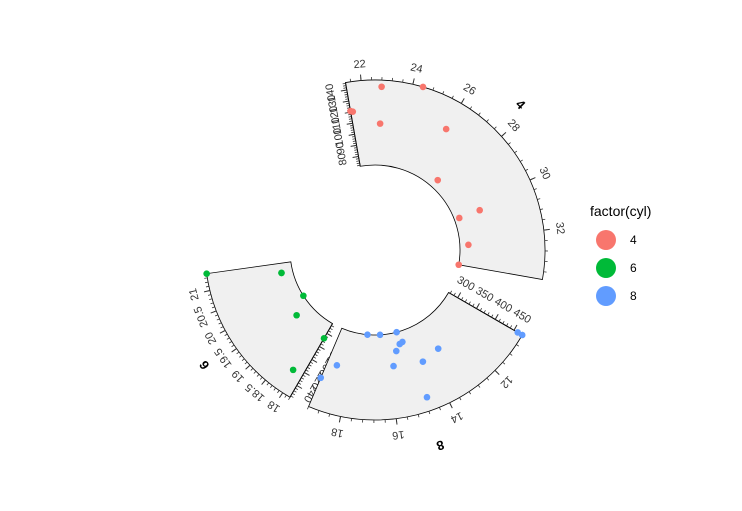 The image size is (742, 511). I want to click on y-tick-label: 130, so click(332, 104).